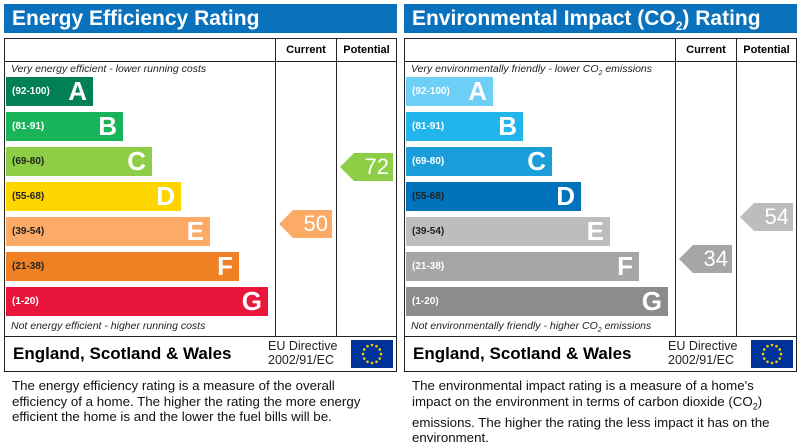  Describe the element at coordinates (315, 223) in the screenshot. I see `current-rating-value: 50` at that location.